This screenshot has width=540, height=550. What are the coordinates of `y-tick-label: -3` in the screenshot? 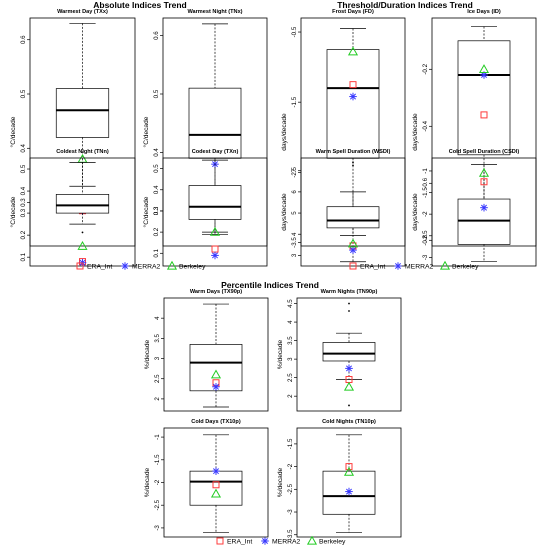 It's located at (290, 512).